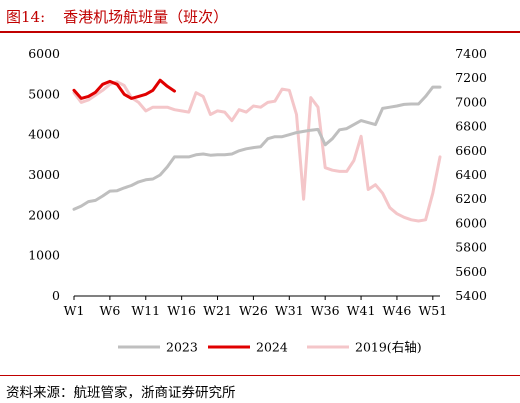 The image size is (520, 403). What do you see at coordinates (145, 310) in the screenshot?
I see `x-tick-label: W11` at bounding box center [145, 310].